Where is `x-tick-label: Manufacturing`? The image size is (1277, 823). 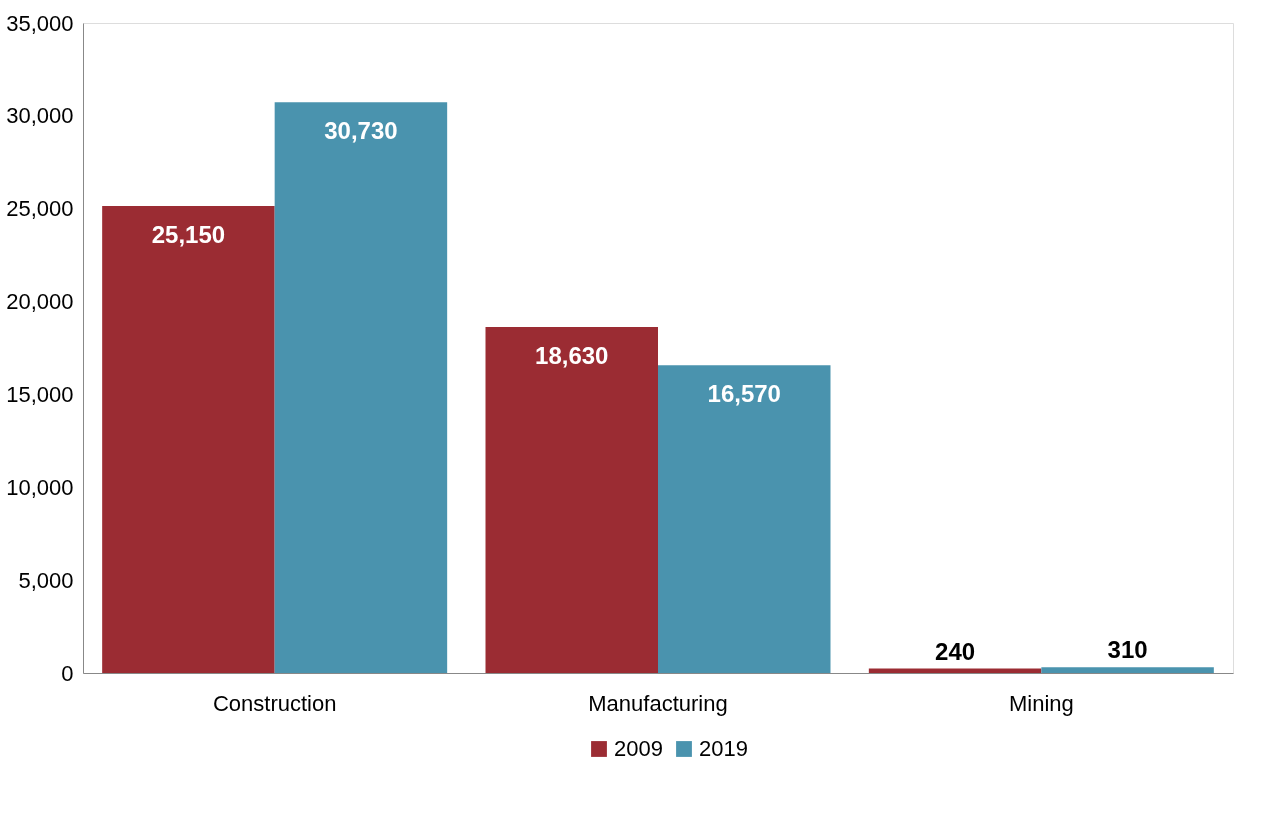
x-tick-label: Manufacturing is located at coordinates (658, 703).